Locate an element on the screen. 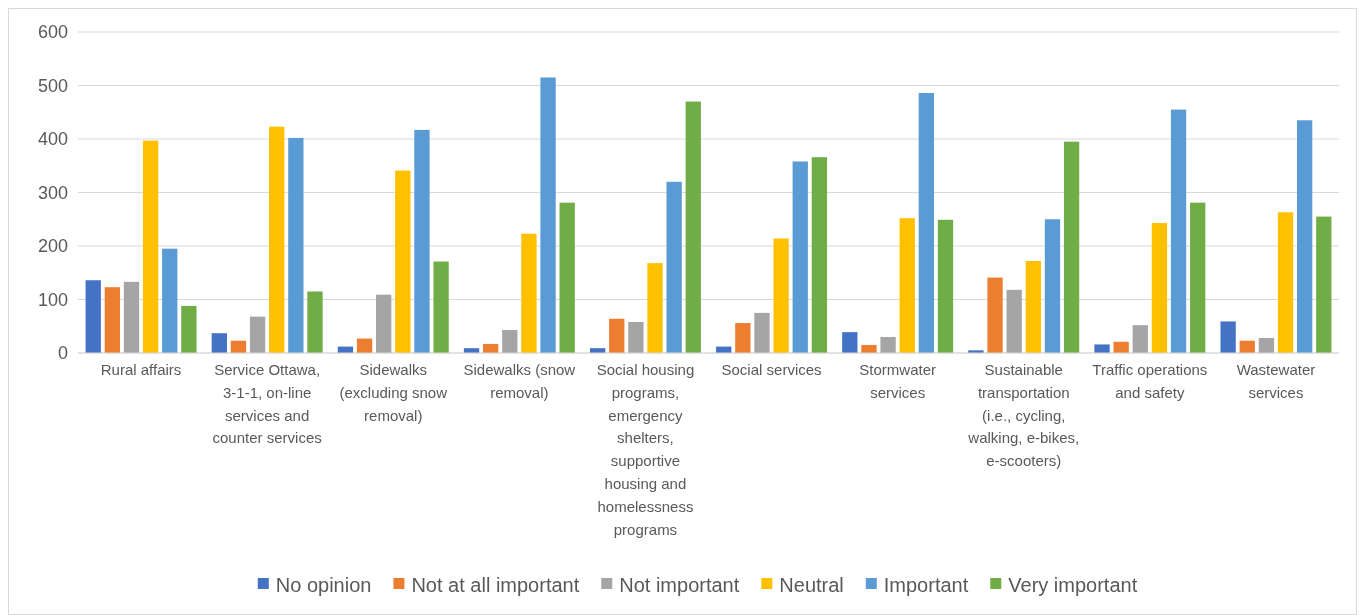  x-tick-label: Social services is located at coordinates (771, 369).